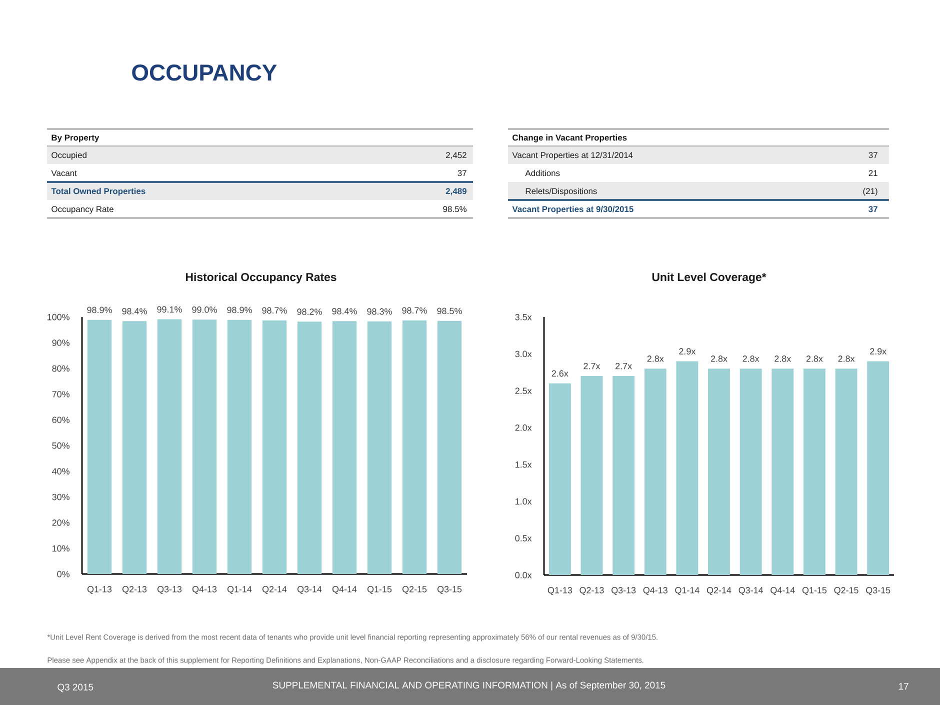  What do you see at coordinates (523, 427) in the screenshot?
I see `y-tick-label: 2.0x` at bounding box center [523, 427].